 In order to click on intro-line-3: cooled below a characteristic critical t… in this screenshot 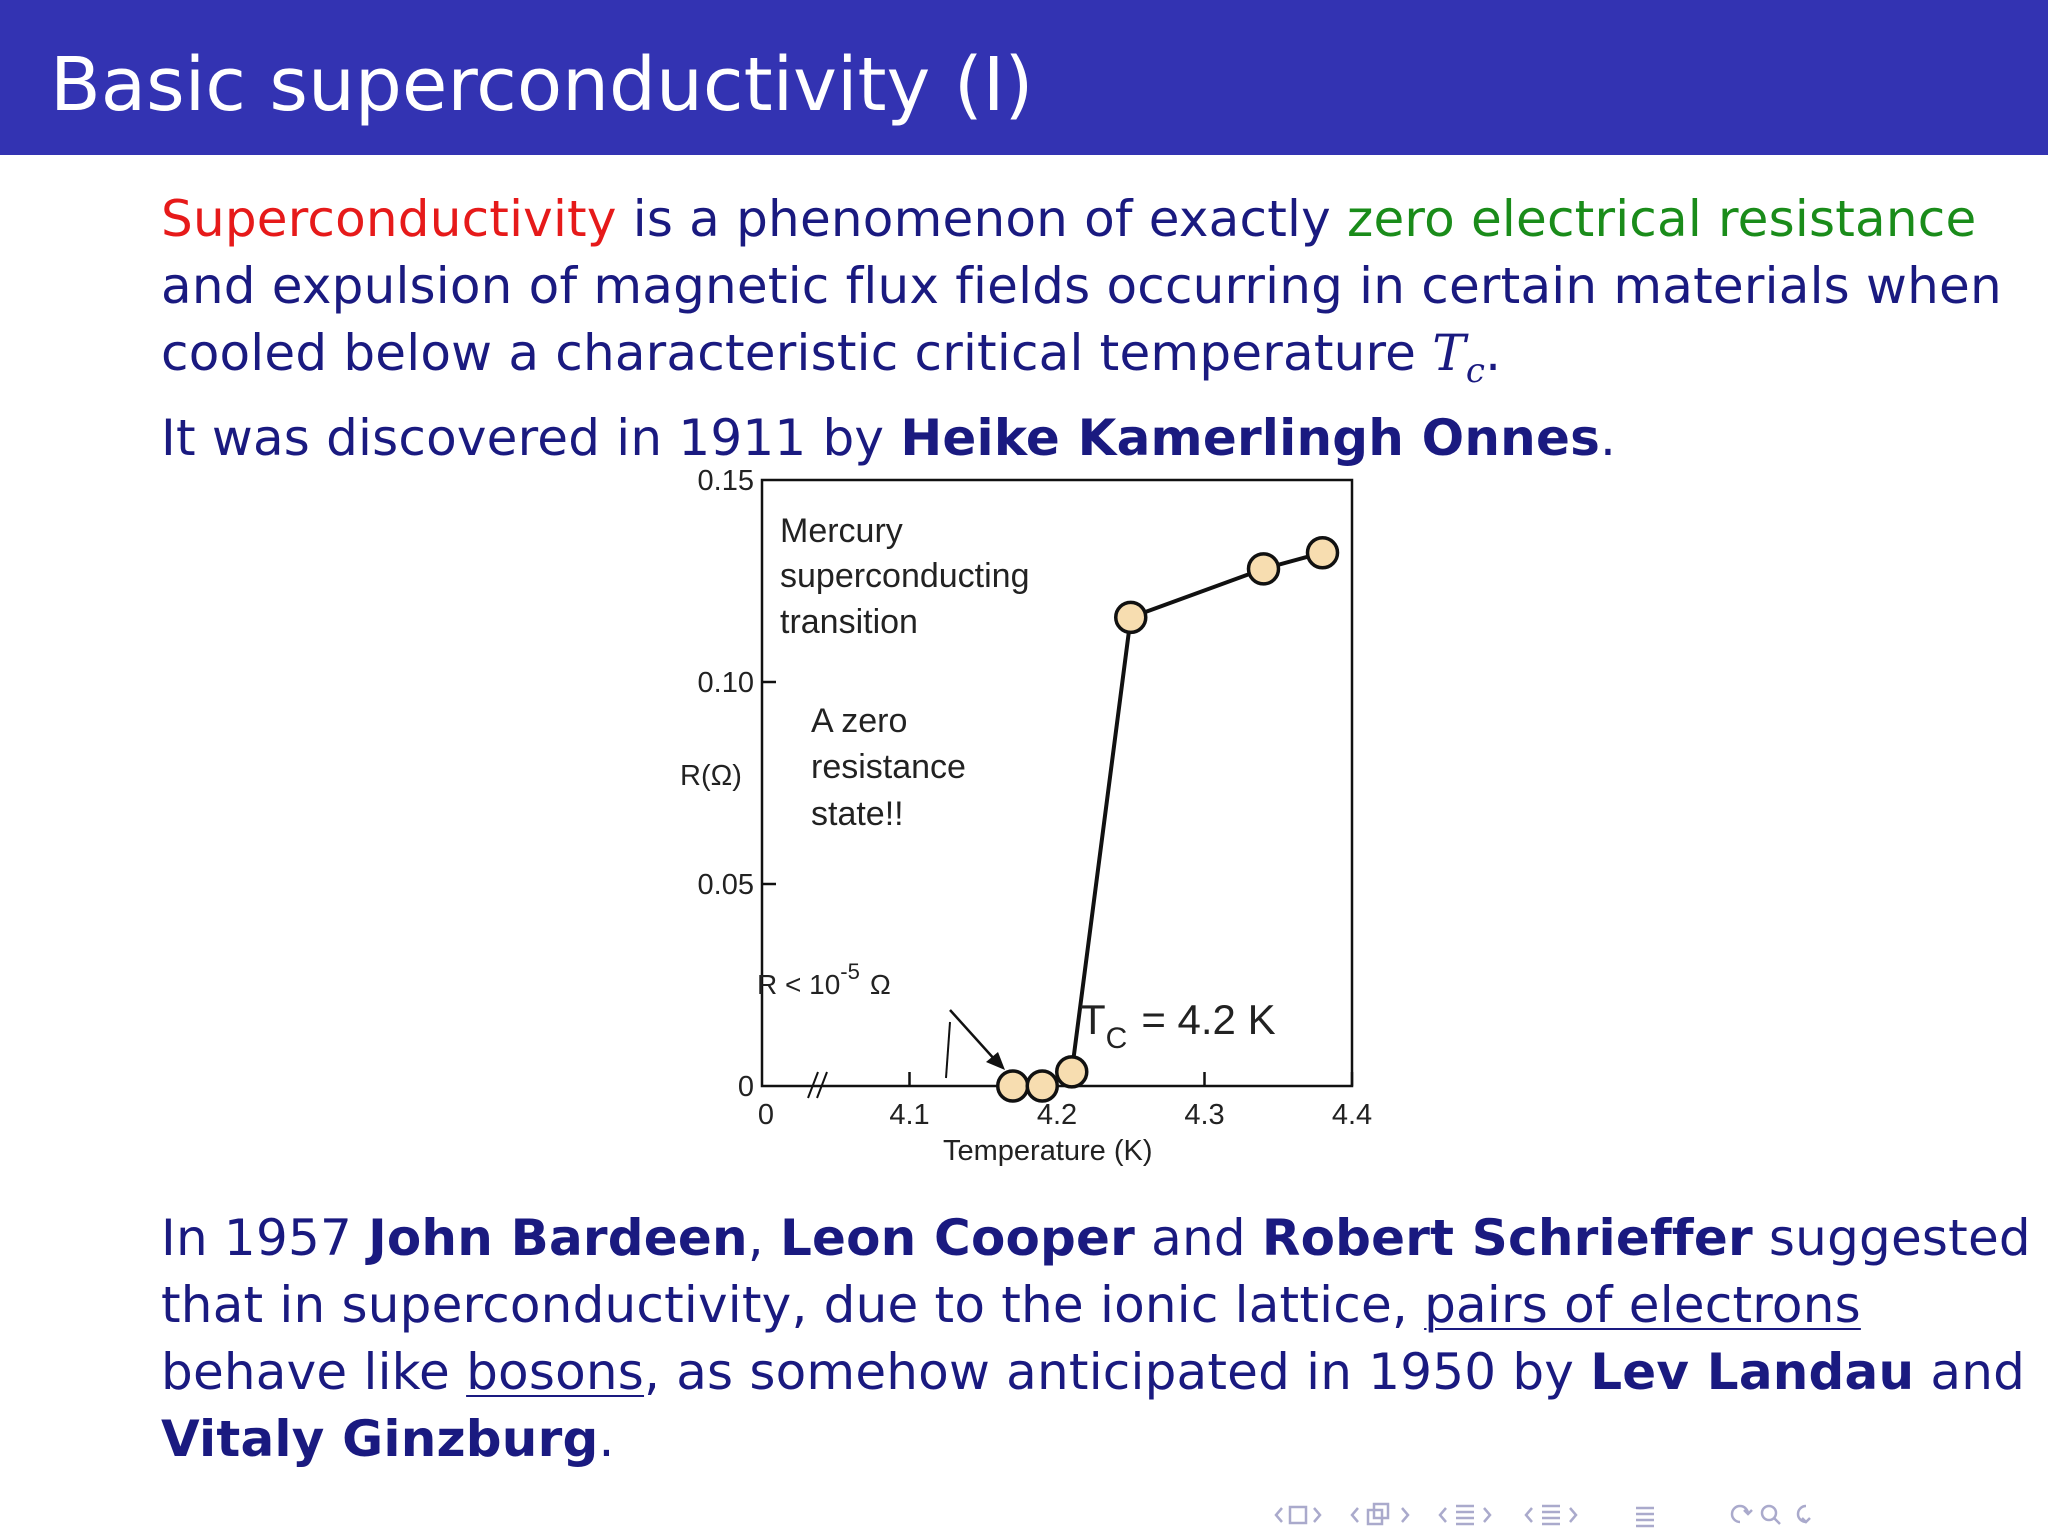, I will do `click(1071, 362)`.